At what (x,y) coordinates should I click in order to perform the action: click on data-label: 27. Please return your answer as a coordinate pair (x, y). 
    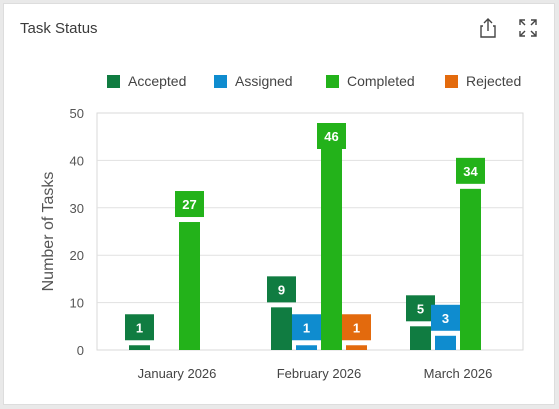
    Looking at the image, I should click on (189, 204).